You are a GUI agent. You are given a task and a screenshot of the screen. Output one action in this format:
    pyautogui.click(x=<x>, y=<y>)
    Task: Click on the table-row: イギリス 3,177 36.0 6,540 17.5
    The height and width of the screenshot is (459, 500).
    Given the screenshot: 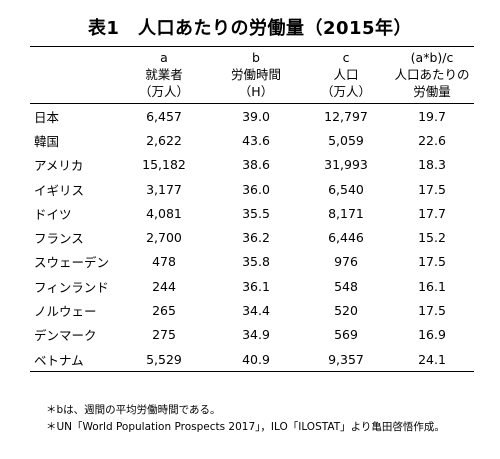 What is the action you would take?
    pyautogui.click(x=252, y=189)
    